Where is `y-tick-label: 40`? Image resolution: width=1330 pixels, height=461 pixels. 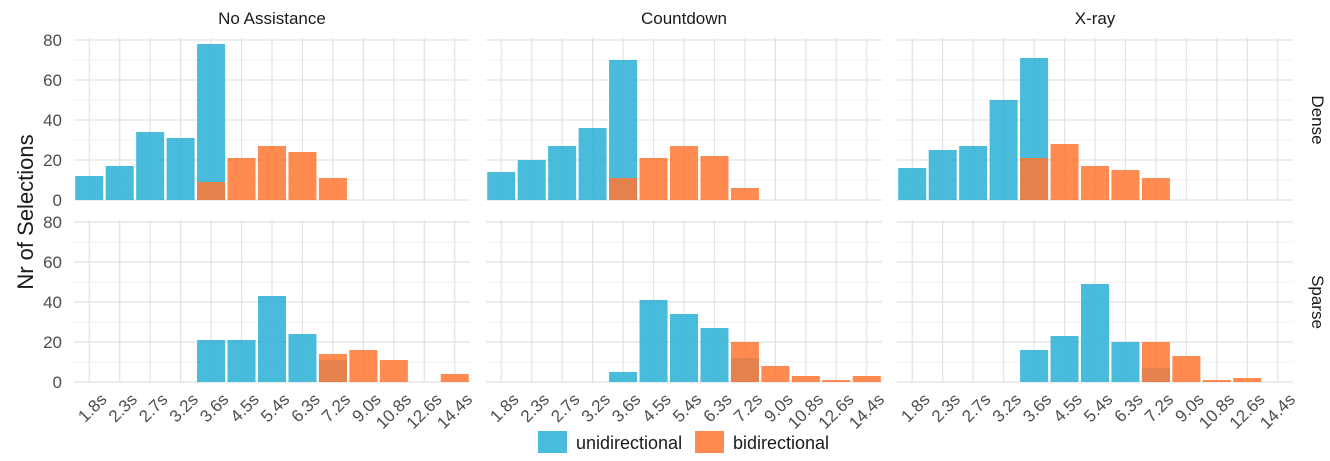
y-tick-label: 40 is located at coordinates (52, 302).